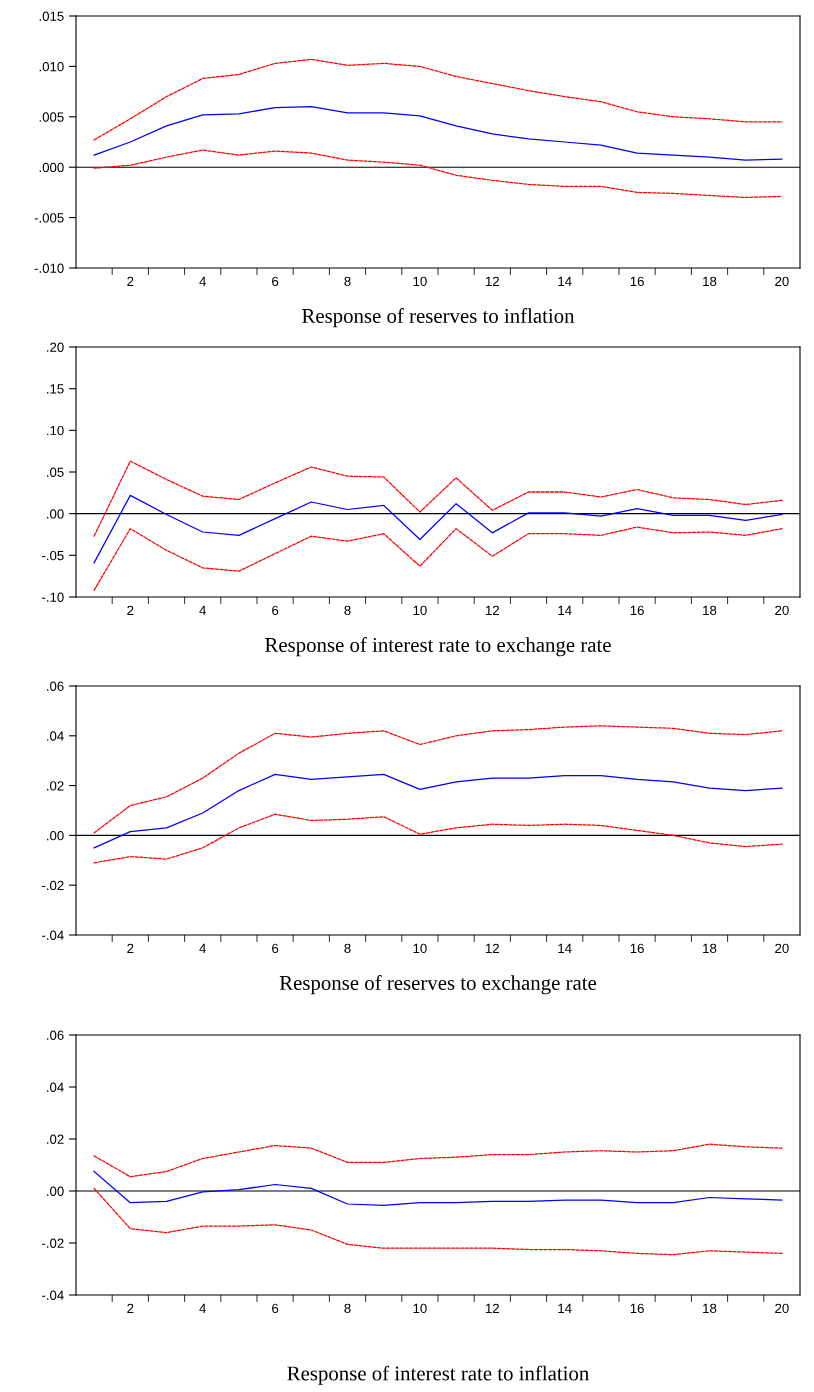  Describe the element at coordinates (55, 430) in the screenshot. I see `y-tick-label: .10` at that location.